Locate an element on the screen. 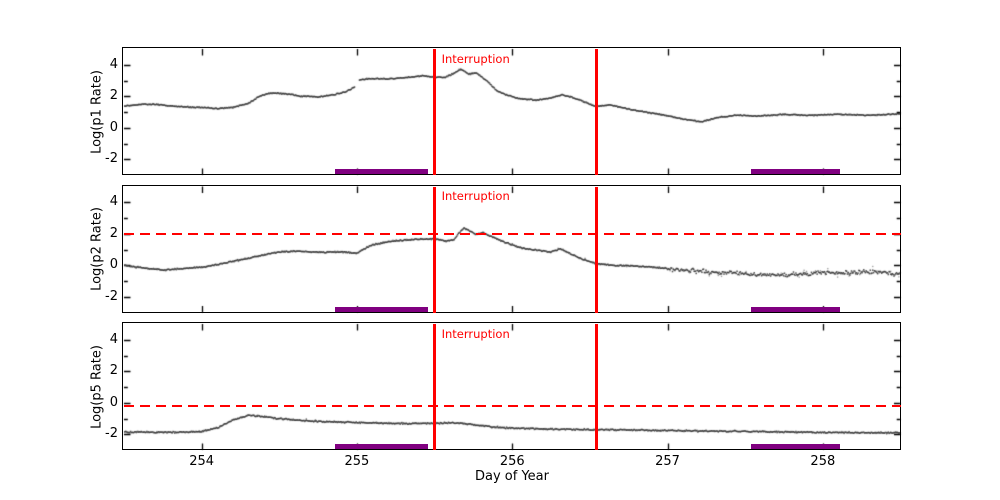 This screenshot has height=500, width=1000. y-axis-label-p1: Log(p1 Rate) is located at coordinates (97, 112).